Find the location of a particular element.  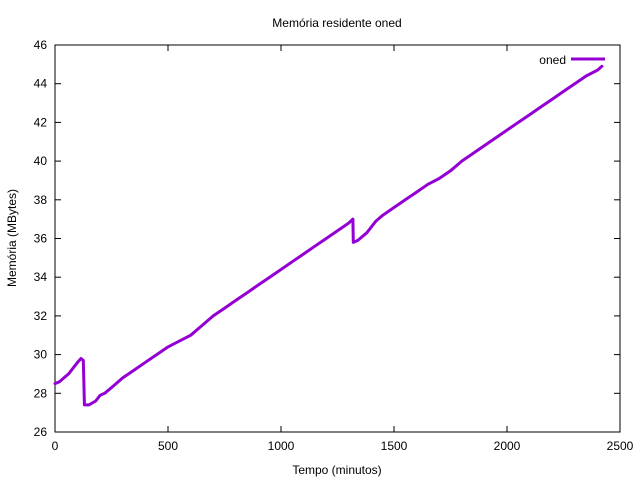

y-tick-label: 36 is located at coordinates (41, 239).